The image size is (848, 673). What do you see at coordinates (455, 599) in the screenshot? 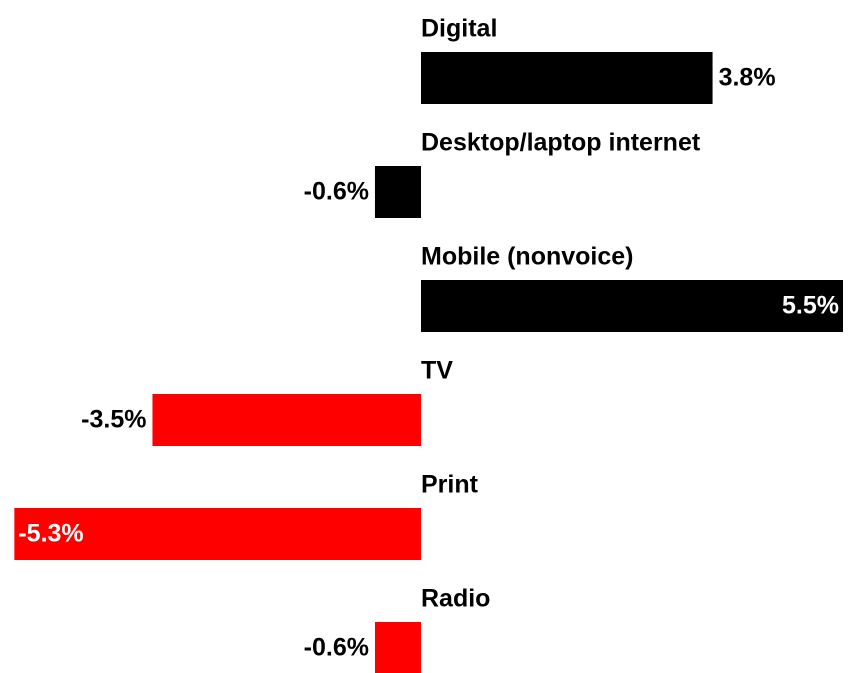
I see `category-label: Radio` at bounding box center [455, 599].